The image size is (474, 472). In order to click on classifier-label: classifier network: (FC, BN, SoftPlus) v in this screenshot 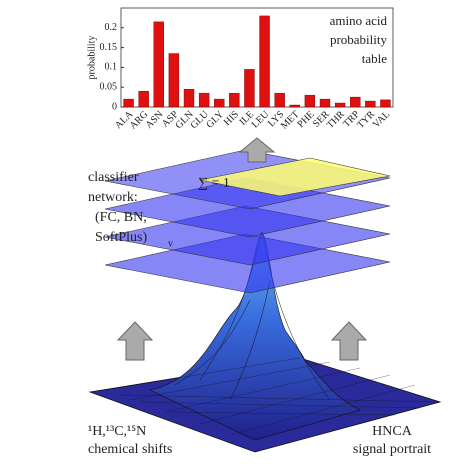, I will do `click(130, 209)`.